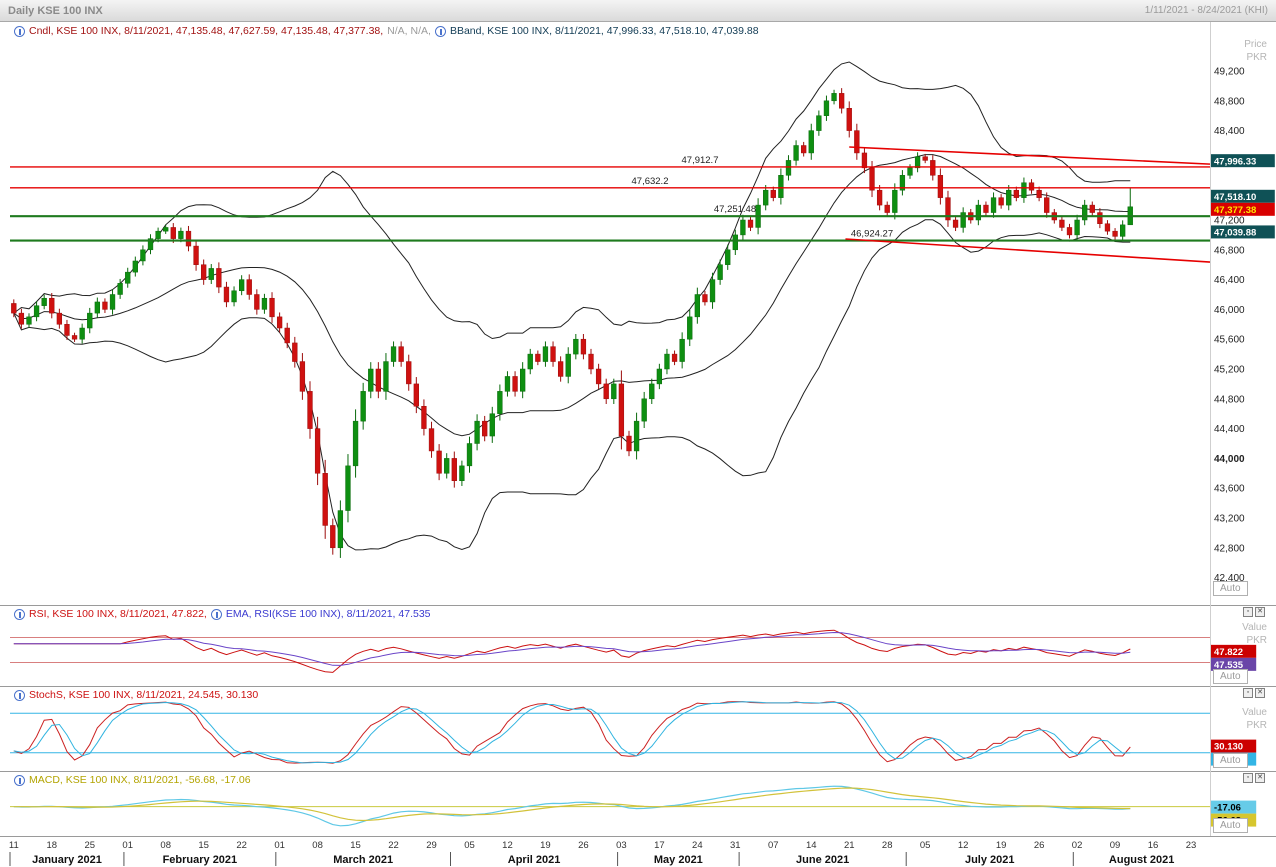  Describe the element at coordinates (1229, 250) in the screenshot. I see `svg-text: 46,800` at that location.